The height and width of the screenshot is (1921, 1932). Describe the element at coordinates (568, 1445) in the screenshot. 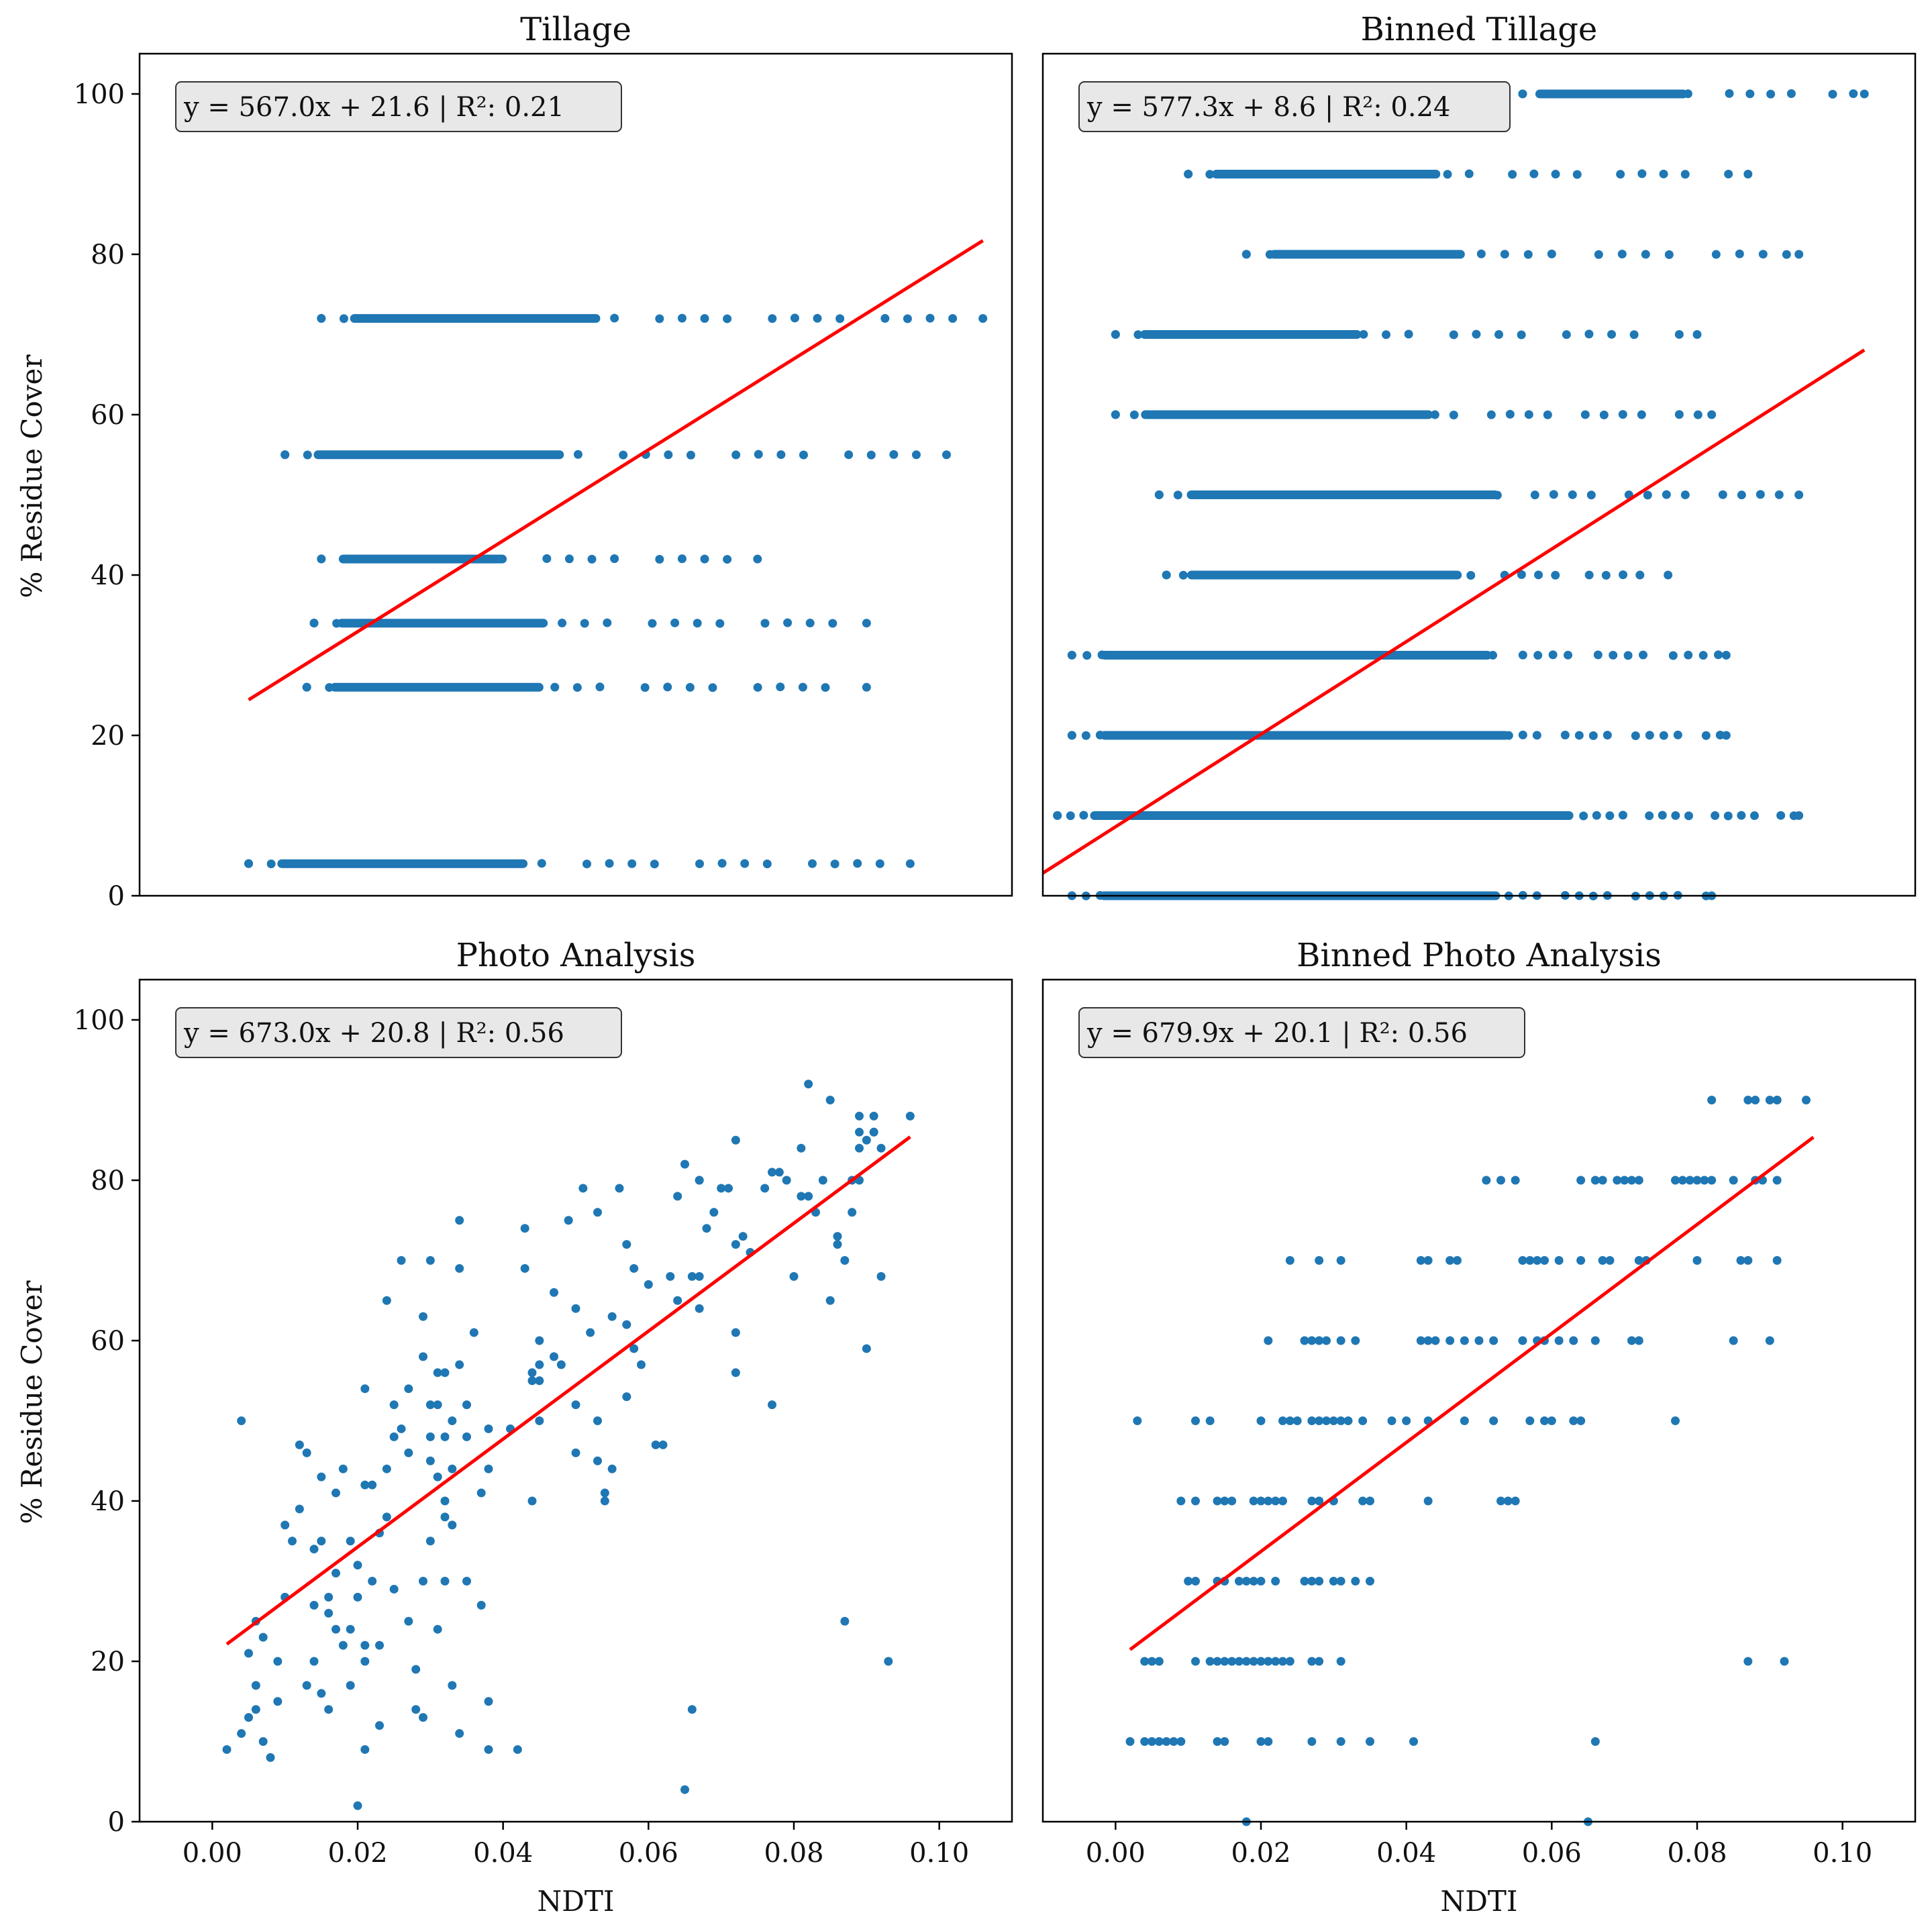

I see `scatter-points` at that location.